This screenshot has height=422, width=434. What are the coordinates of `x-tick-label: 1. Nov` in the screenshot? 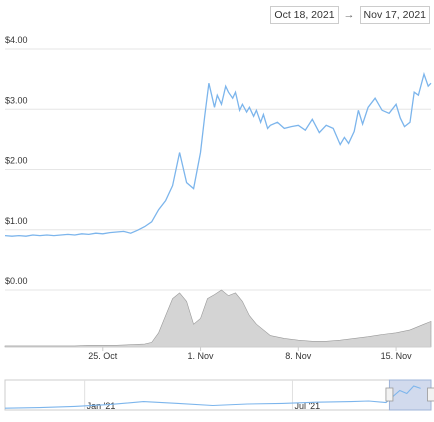 It's located at (201, 356).